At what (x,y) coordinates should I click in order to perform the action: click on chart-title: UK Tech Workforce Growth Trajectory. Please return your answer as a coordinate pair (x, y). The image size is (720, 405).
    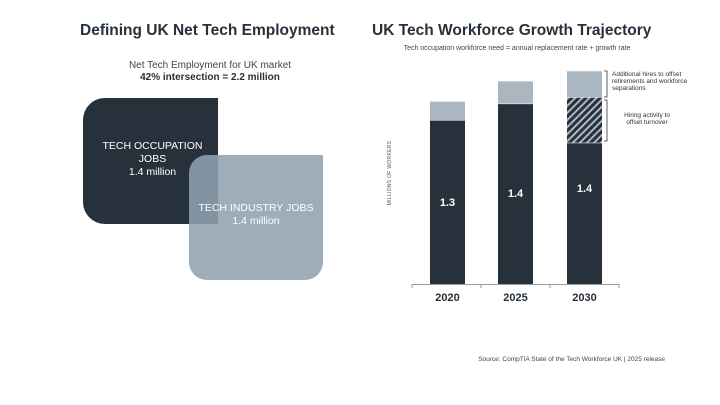
    Looking at the image, I should click on (512, 30).